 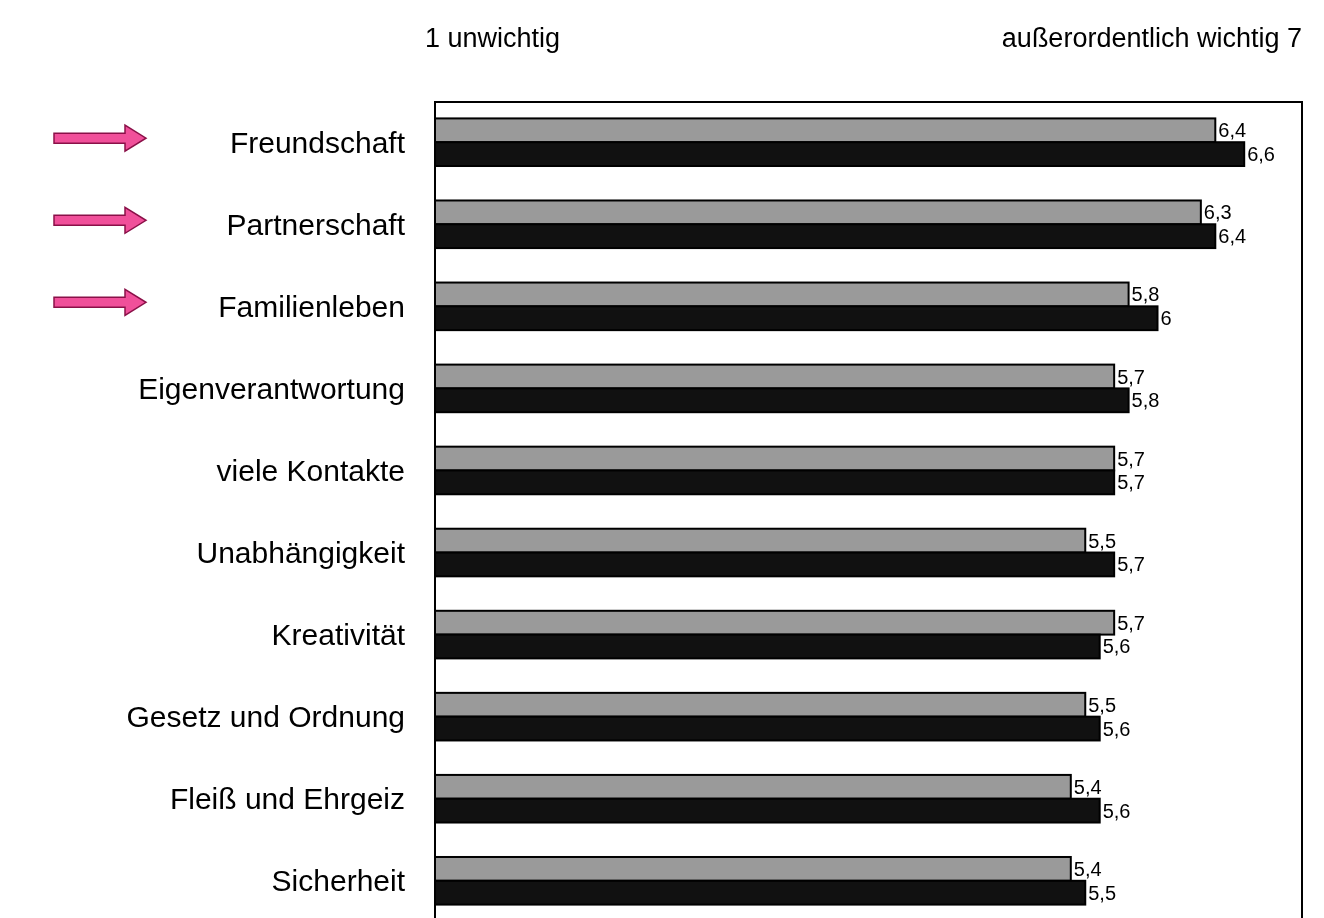 I want to click on y-tick-label: Sicherheit, so click(x=338, y=881).